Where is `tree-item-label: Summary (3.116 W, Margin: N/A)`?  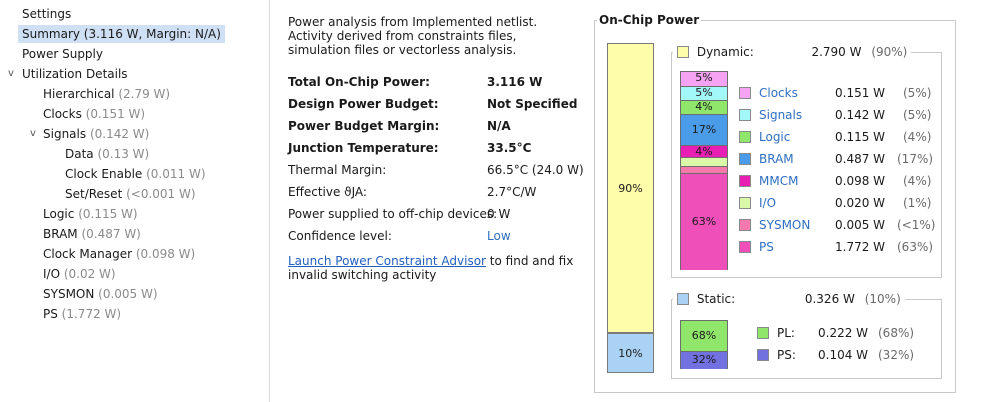
tree-item-label: Summary (3.116 W, Margin: N/A) is located at coordinates (121, 34).